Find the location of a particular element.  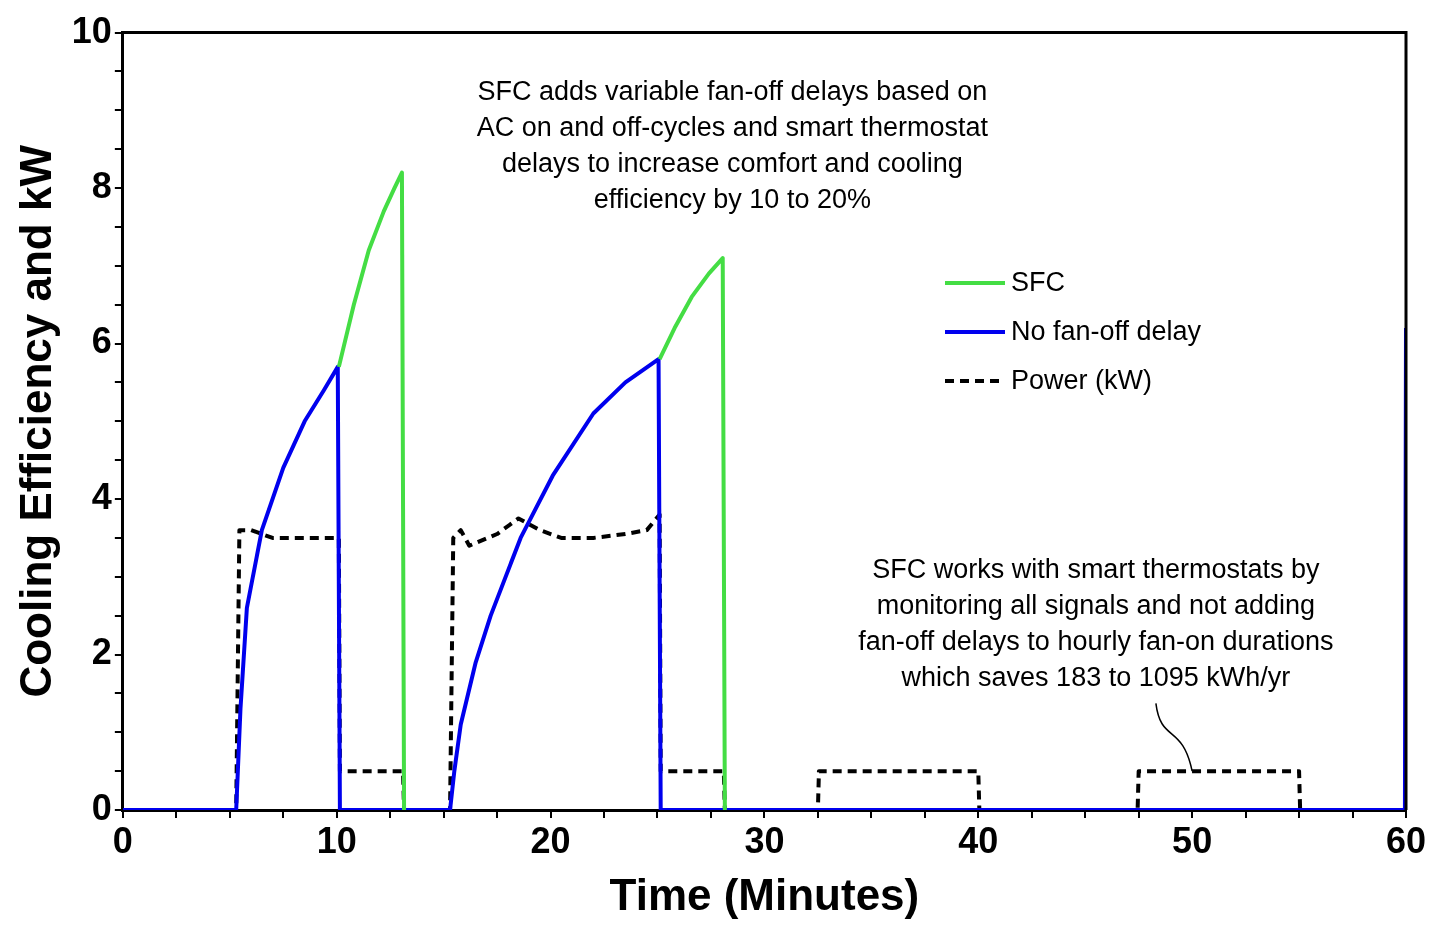

y-tick-label: 10 is located at coordinates (91, 30).